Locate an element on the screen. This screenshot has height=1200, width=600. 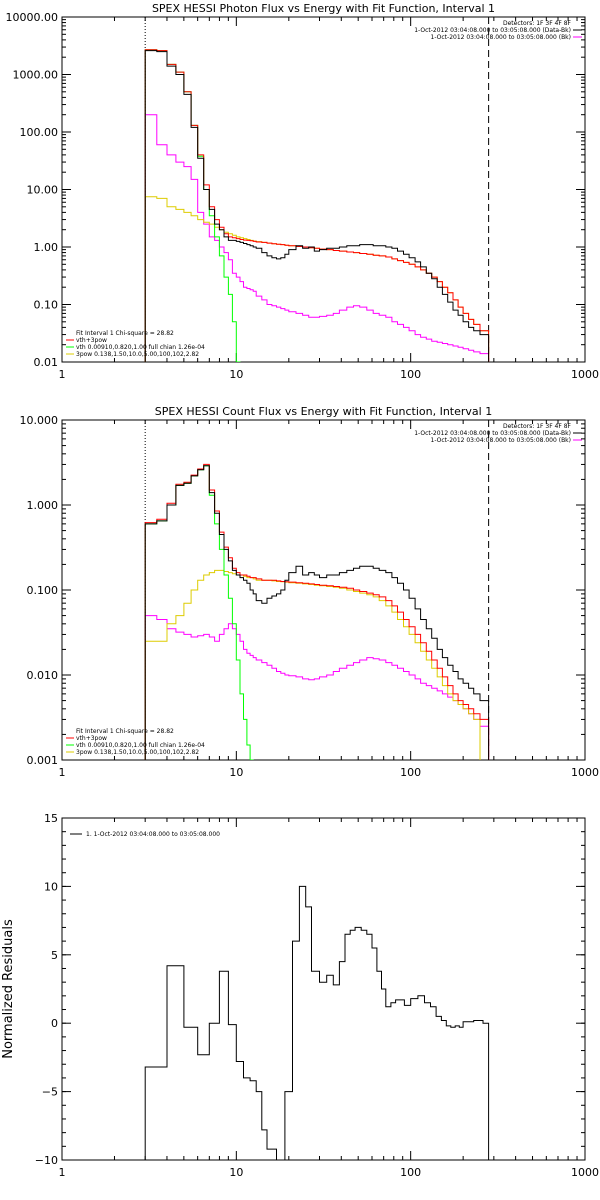
y-tick-label: 0 is located at coordinates (54, 1023).